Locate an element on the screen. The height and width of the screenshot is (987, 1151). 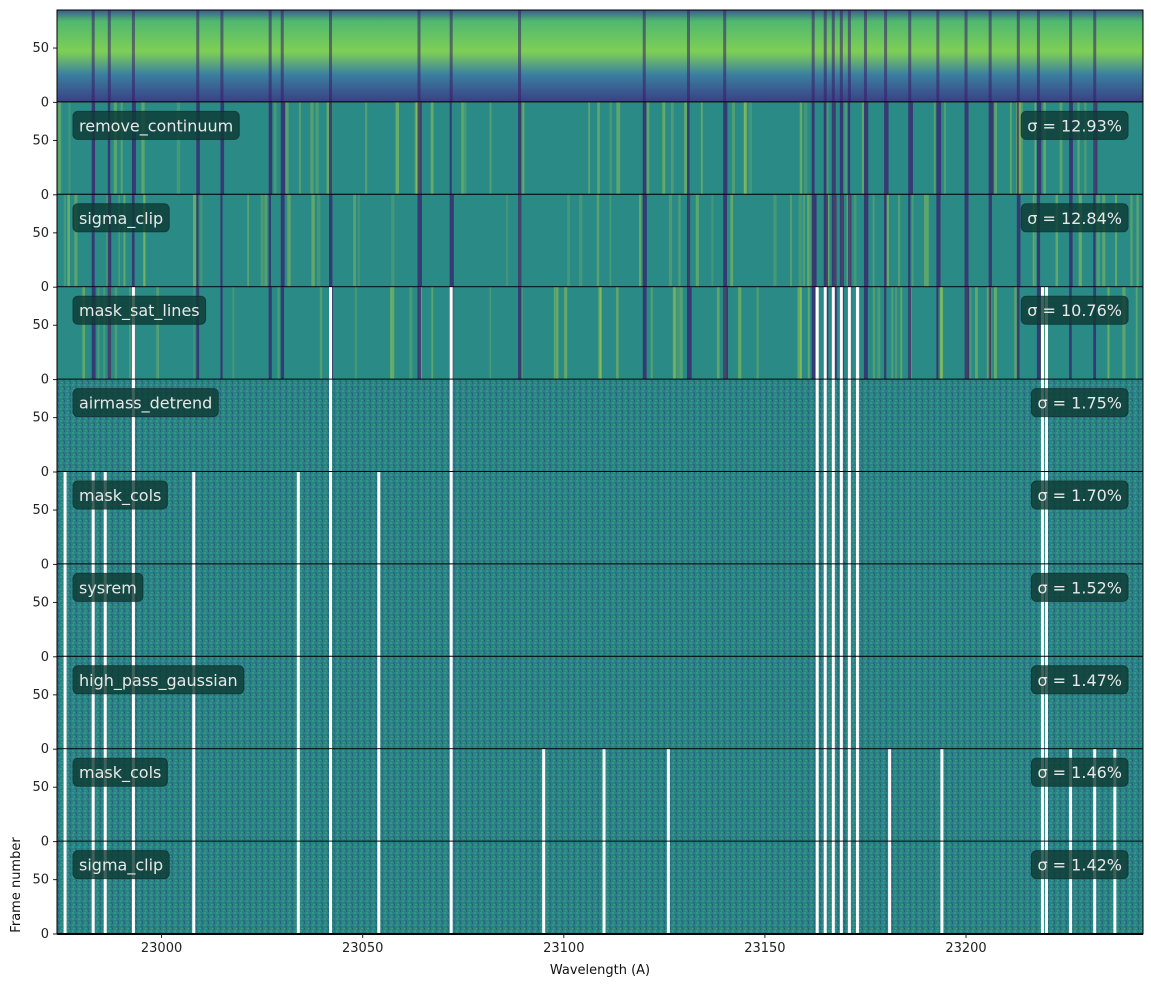
sigma-label: σ = 12.84% is located at coordinates (1074, 218).